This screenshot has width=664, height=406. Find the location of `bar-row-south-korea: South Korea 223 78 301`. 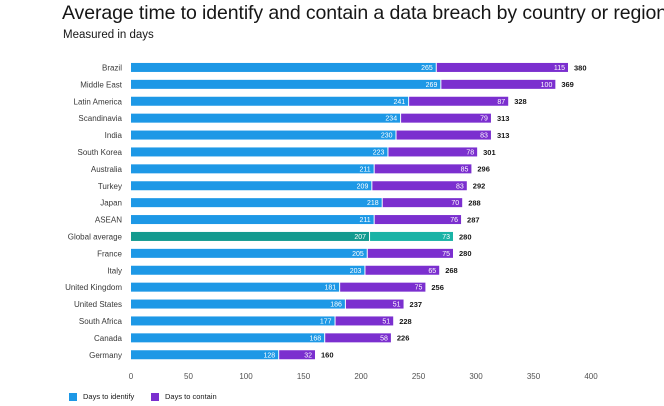

bar-row-south-korea: South Korea 223 78 301 is located at coordinates (287, 152).